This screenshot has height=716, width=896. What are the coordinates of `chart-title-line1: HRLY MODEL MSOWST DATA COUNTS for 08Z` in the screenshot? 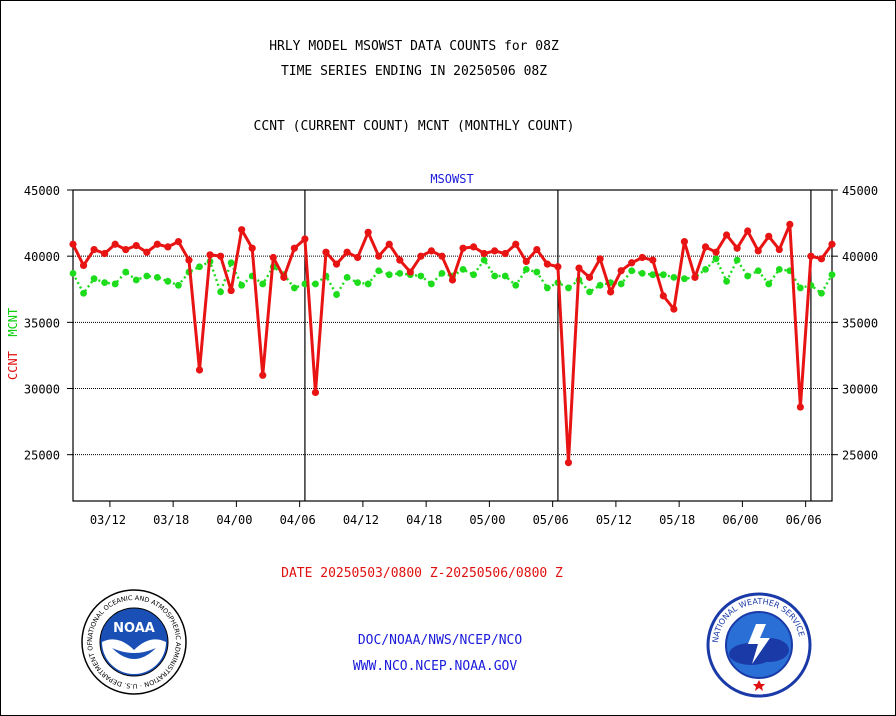 It's located at (414, 46).